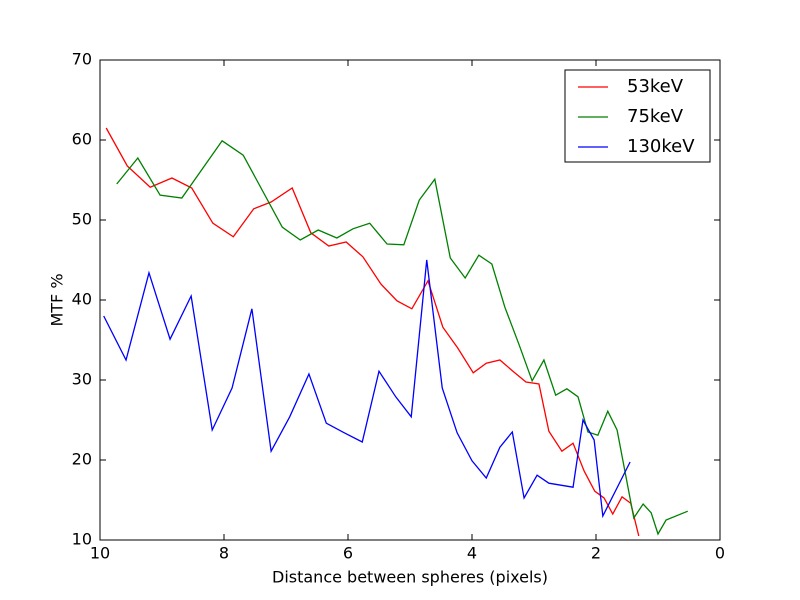 This screenshot has width=800, height=600. I want to click on x-tick-label: 8, so click(224, 553).